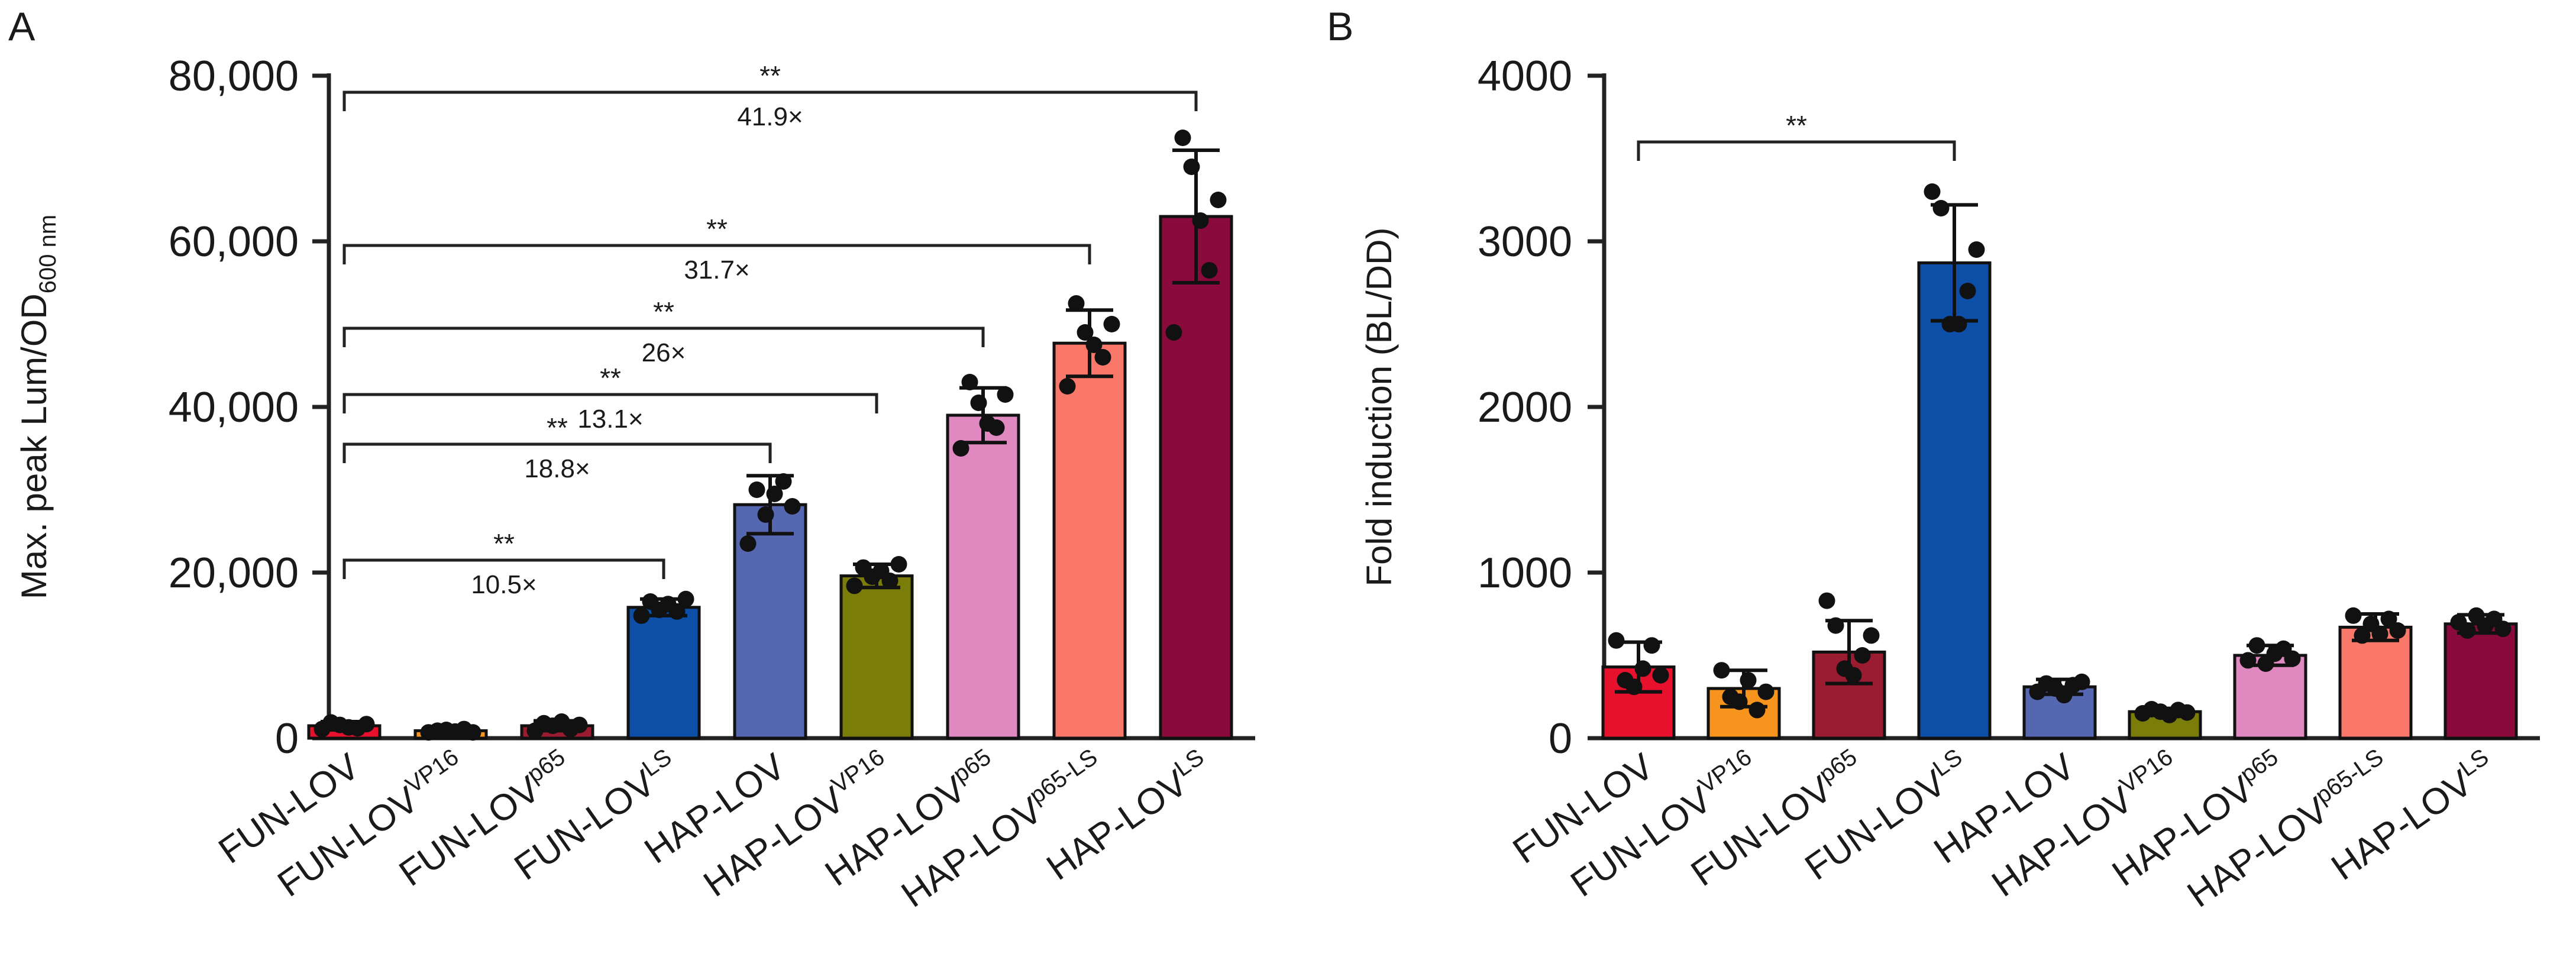  What do you see at coordinates (503, 584) in the screenshot?
I see `fold-change-label: 10.5×` at bounding box center [503, 584].